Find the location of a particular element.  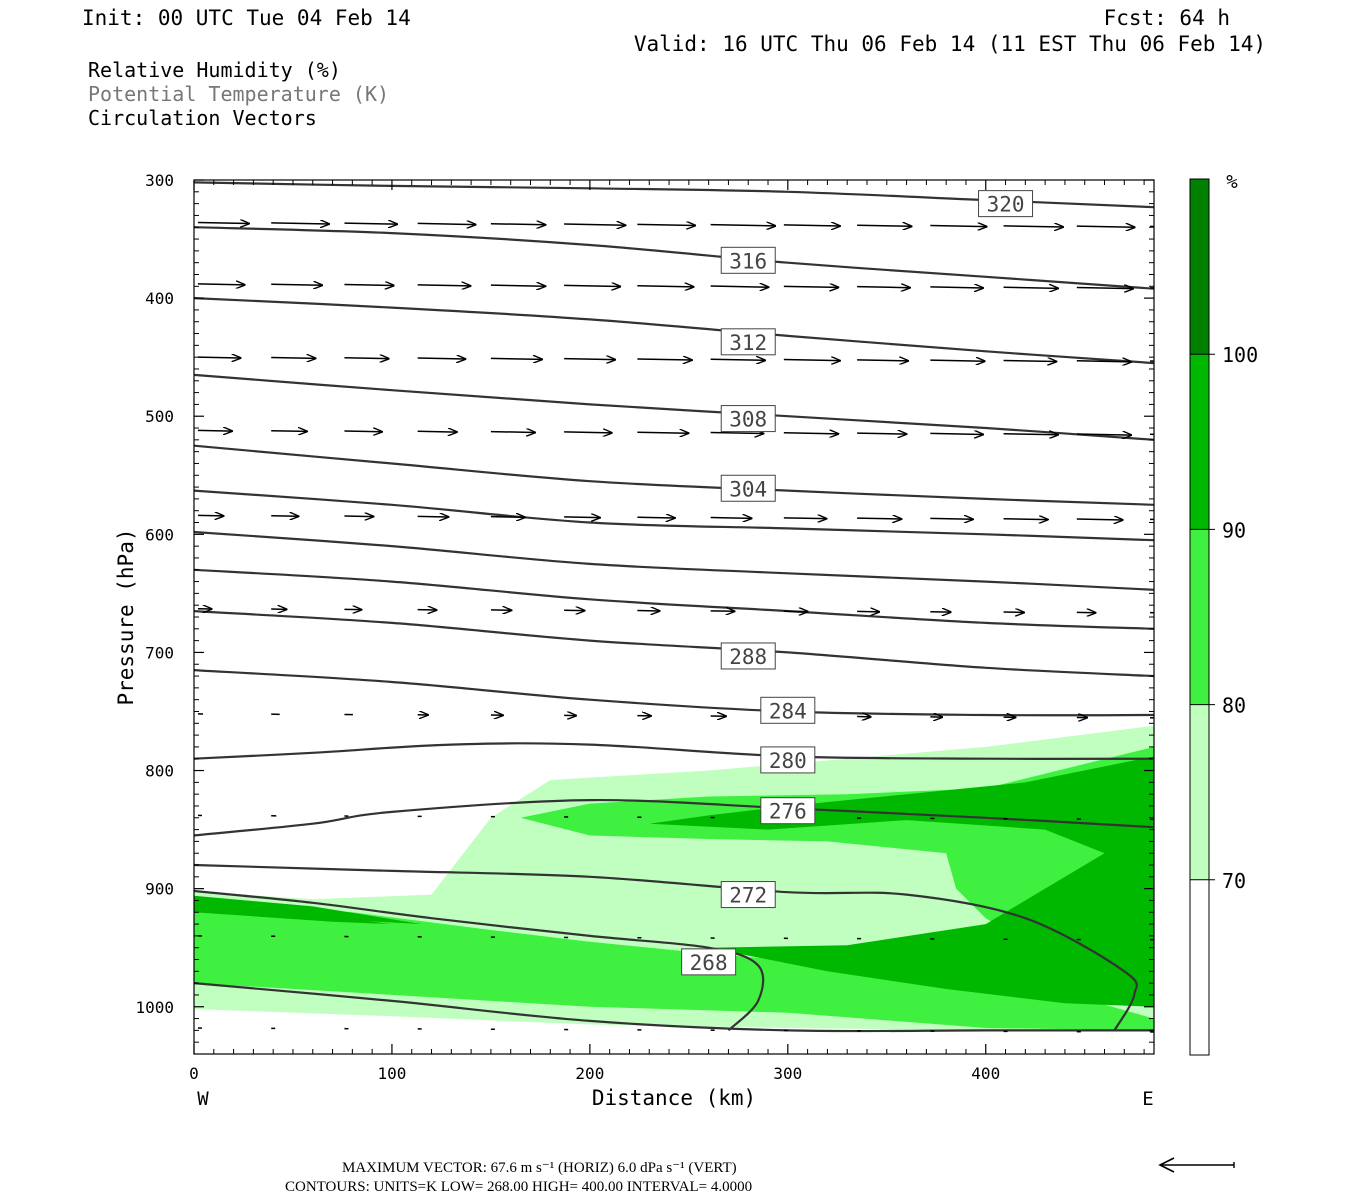

contour-label: 312 is located at coordinates (748, 343).